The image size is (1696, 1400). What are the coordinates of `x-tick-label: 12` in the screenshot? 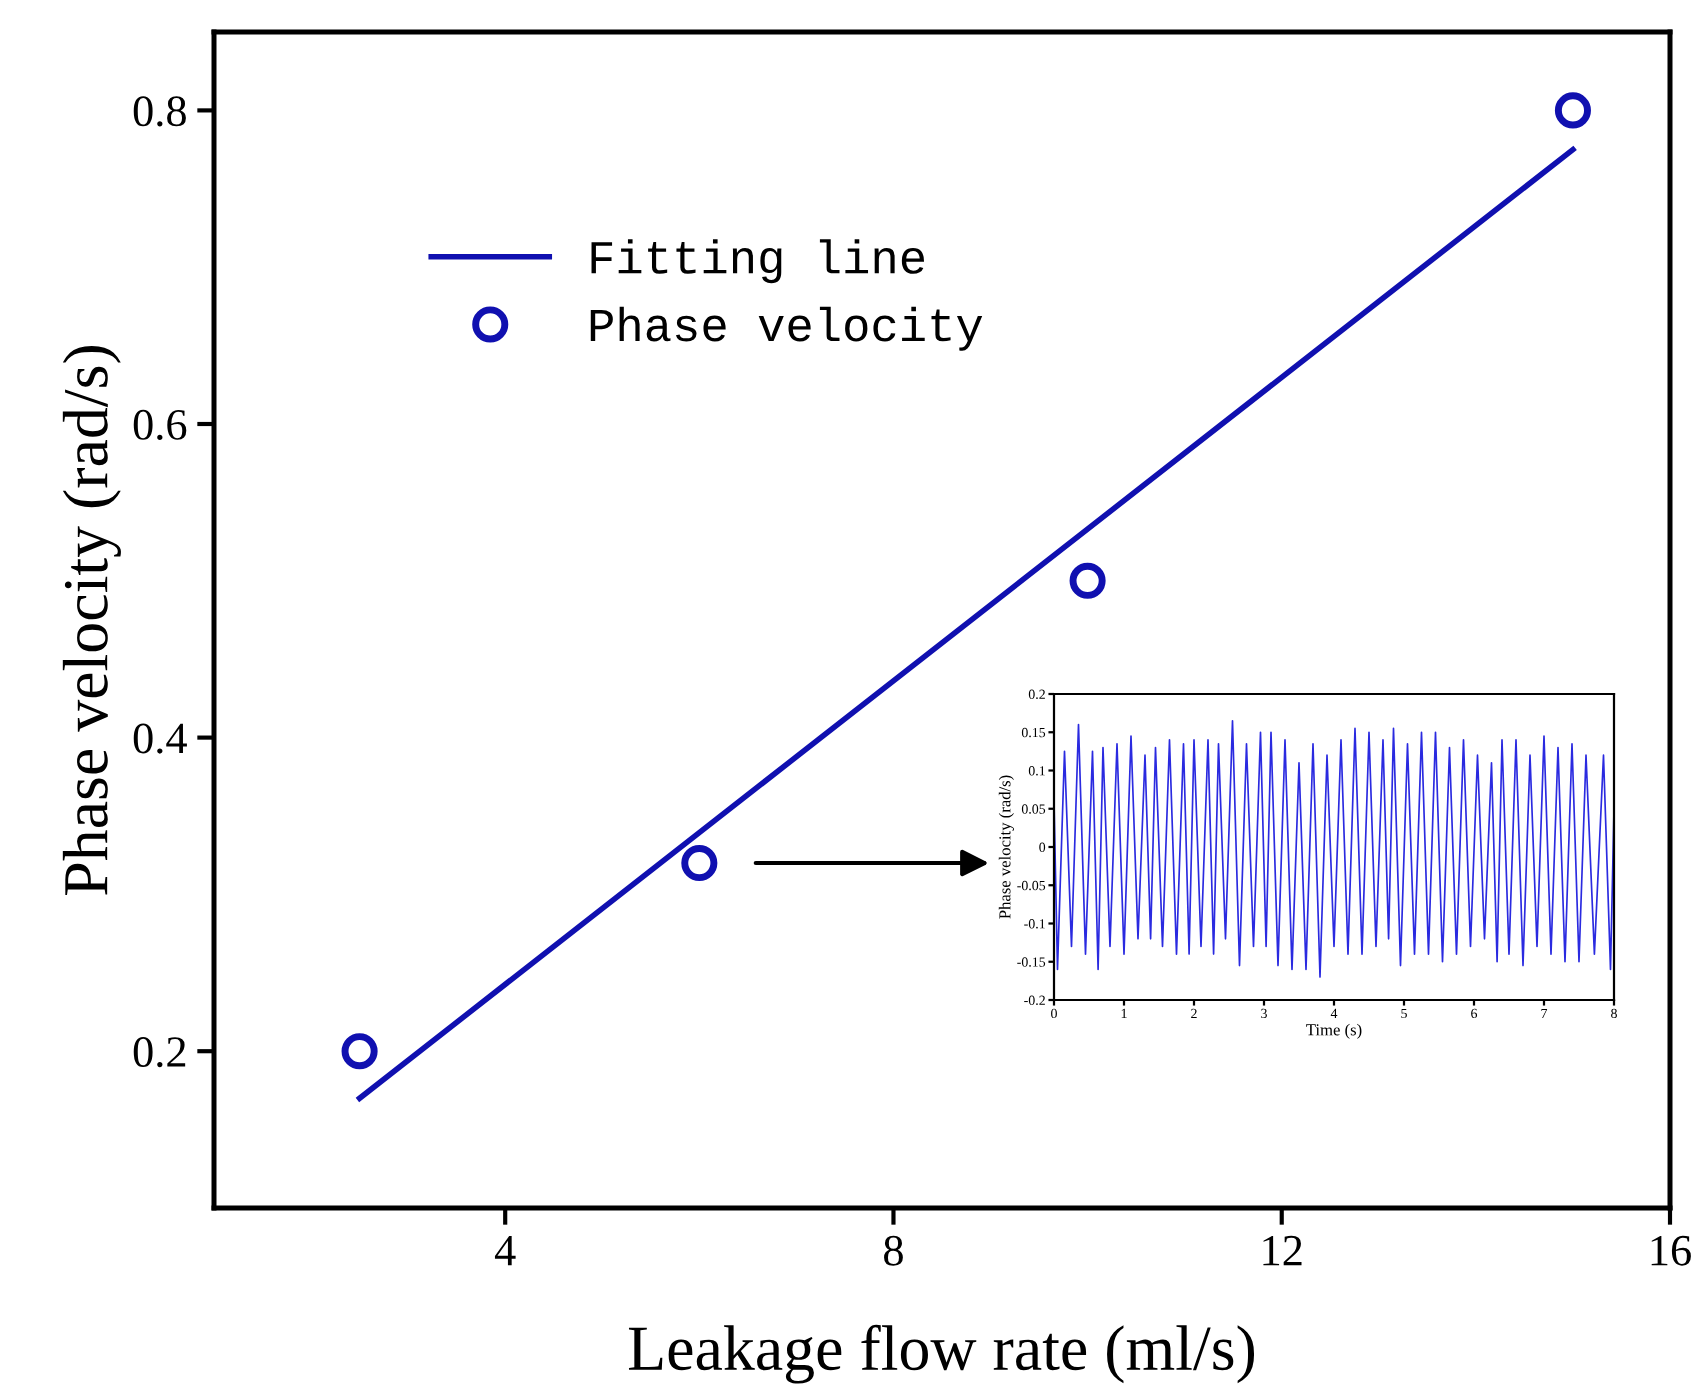 It's located at (1282, 1250).